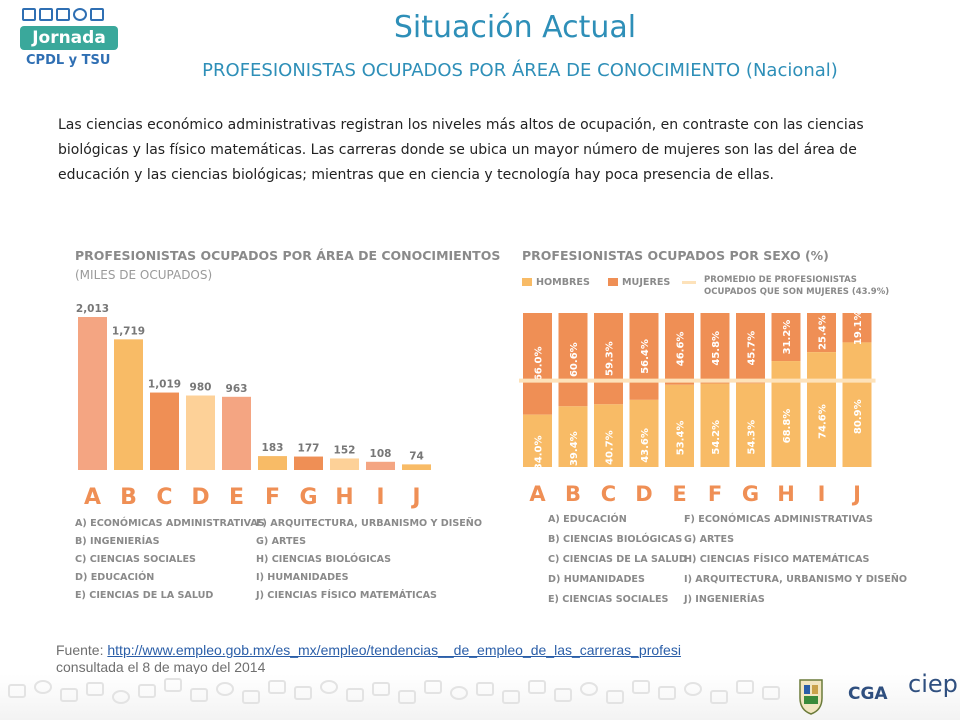 The width and height of the screenshot is (960, 720). I want to click on chart2-hombres-bar-D, so click(644, 433).